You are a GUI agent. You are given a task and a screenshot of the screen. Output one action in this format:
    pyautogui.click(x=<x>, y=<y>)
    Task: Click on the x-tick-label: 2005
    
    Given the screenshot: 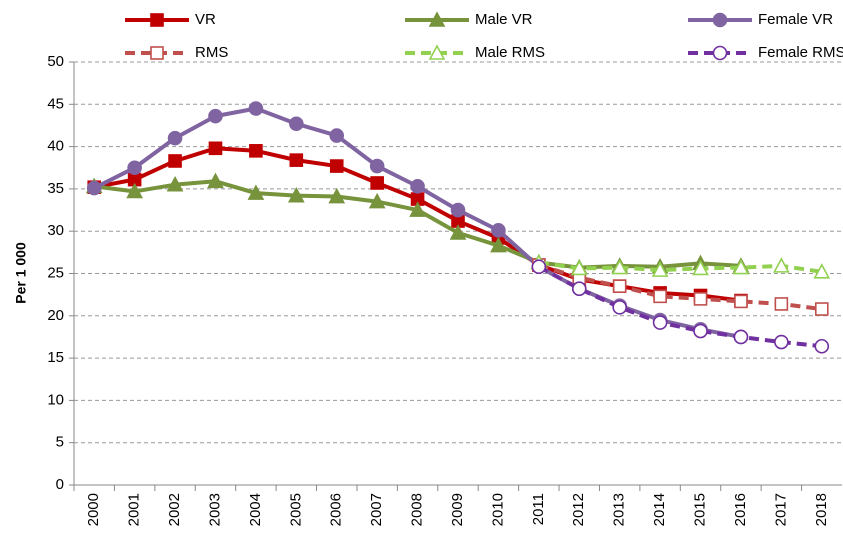 What is the action you would take?
    pyautogui.click(x=295, y=509)
    